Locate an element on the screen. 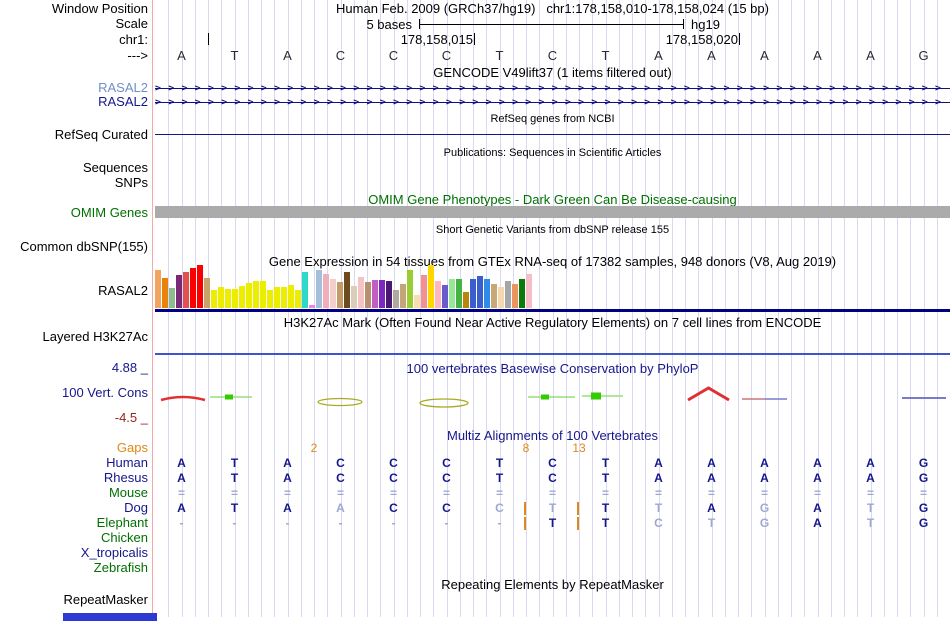 Image resolution: width=950 pixels, height=621 pixels. base-letter: C is located at coordinates (446, 55).